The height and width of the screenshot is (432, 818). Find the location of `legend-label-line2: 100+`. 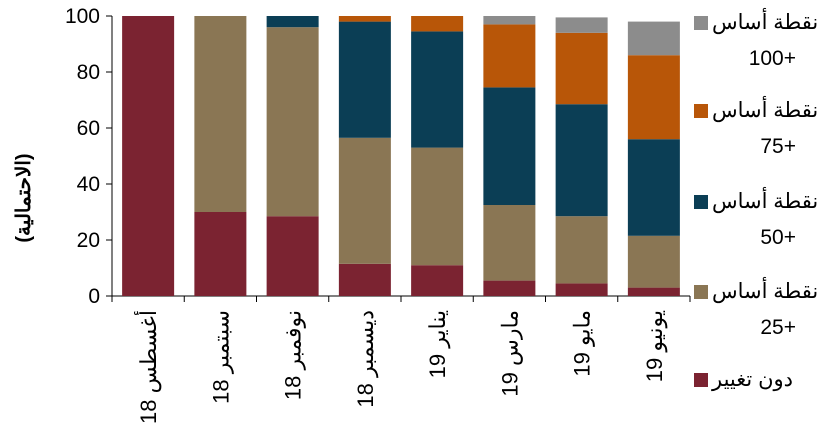

legend-label-line2: 100+ is located at coordinates (772, 58).